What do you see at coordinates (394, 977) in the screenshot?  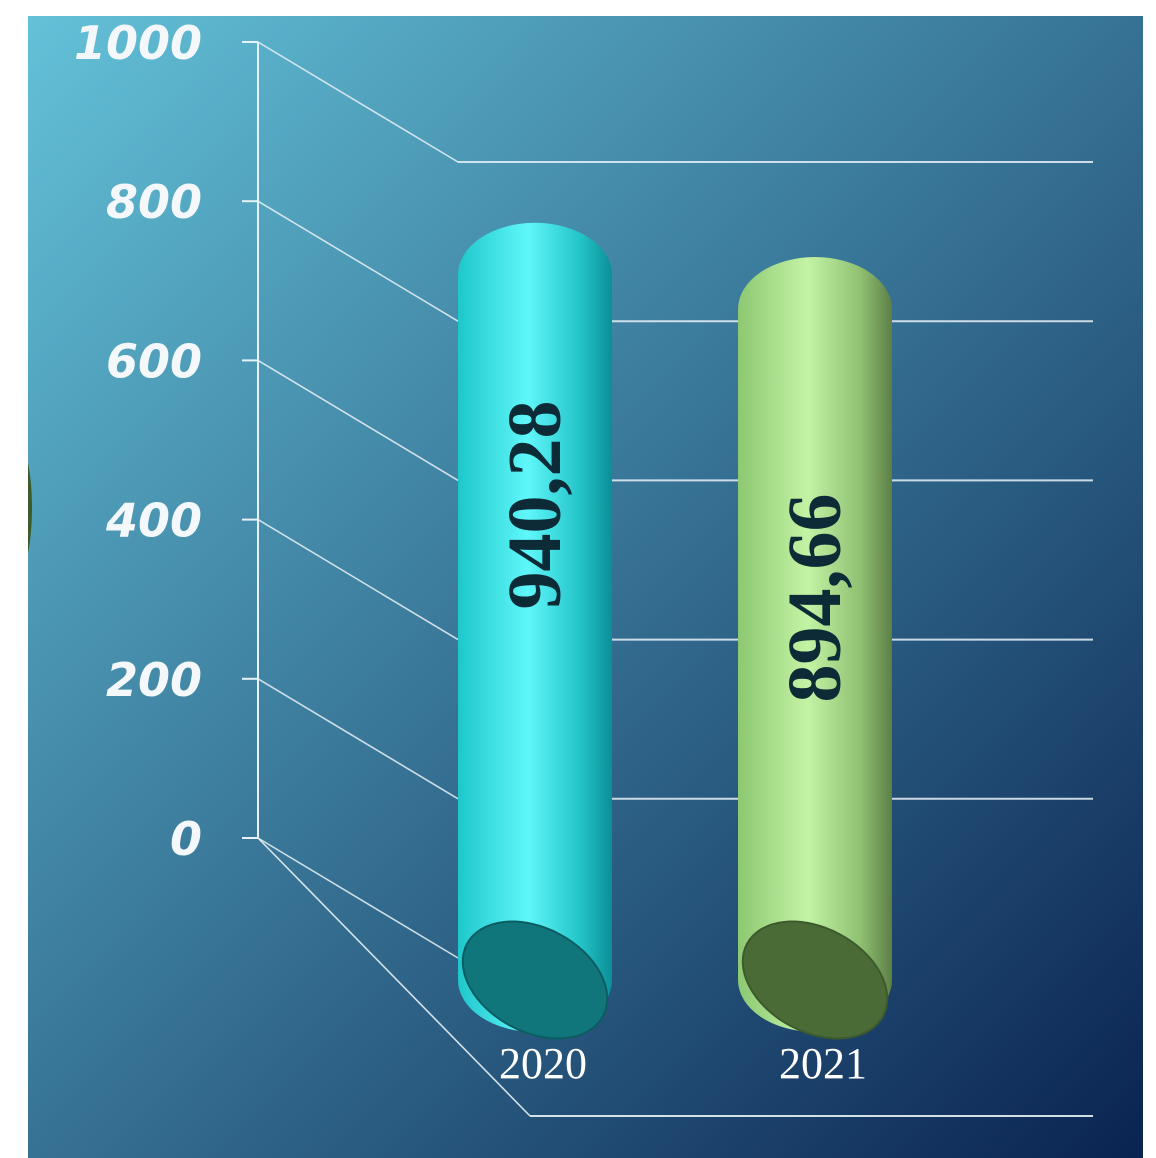 I see `floor-edge-line` at bounding box center [394, 977].